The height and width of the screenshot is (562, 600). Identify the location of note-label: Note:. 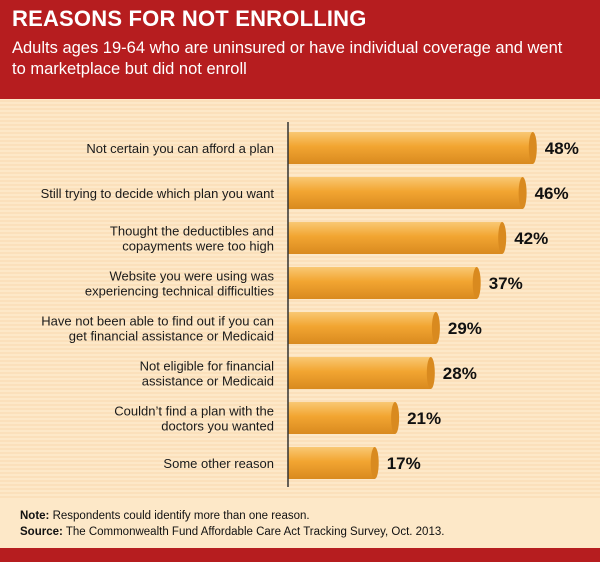
(35, 516).